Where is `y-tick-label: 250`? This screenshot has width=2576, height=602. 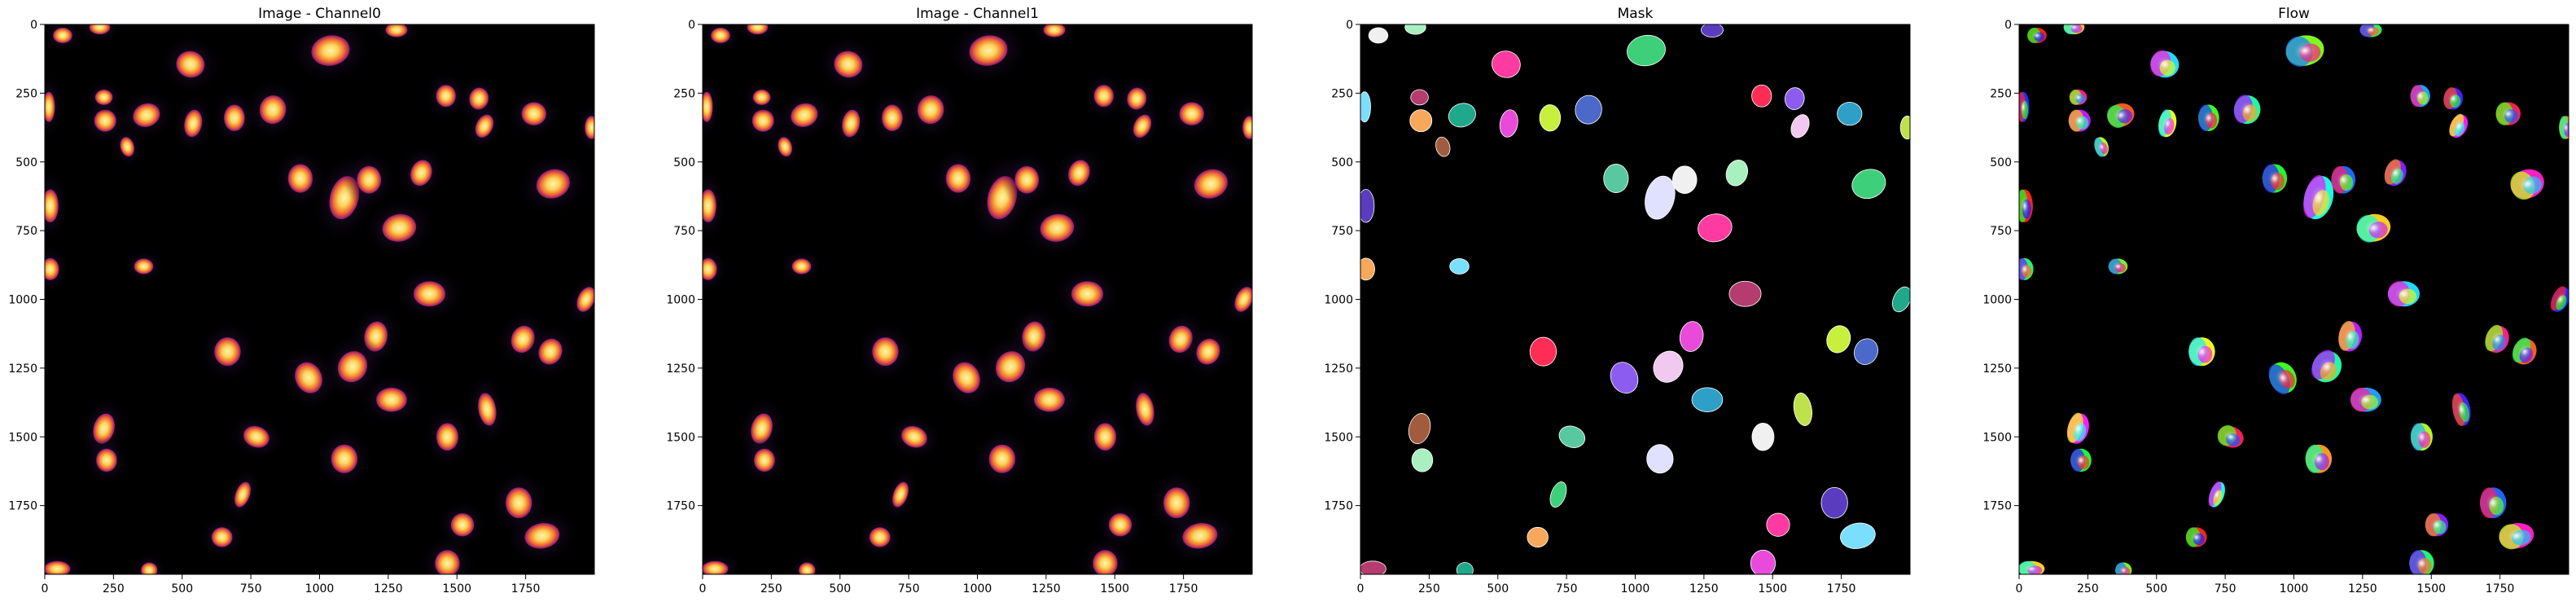
y-tick-label: 250 is located at coordinates (26, 93).